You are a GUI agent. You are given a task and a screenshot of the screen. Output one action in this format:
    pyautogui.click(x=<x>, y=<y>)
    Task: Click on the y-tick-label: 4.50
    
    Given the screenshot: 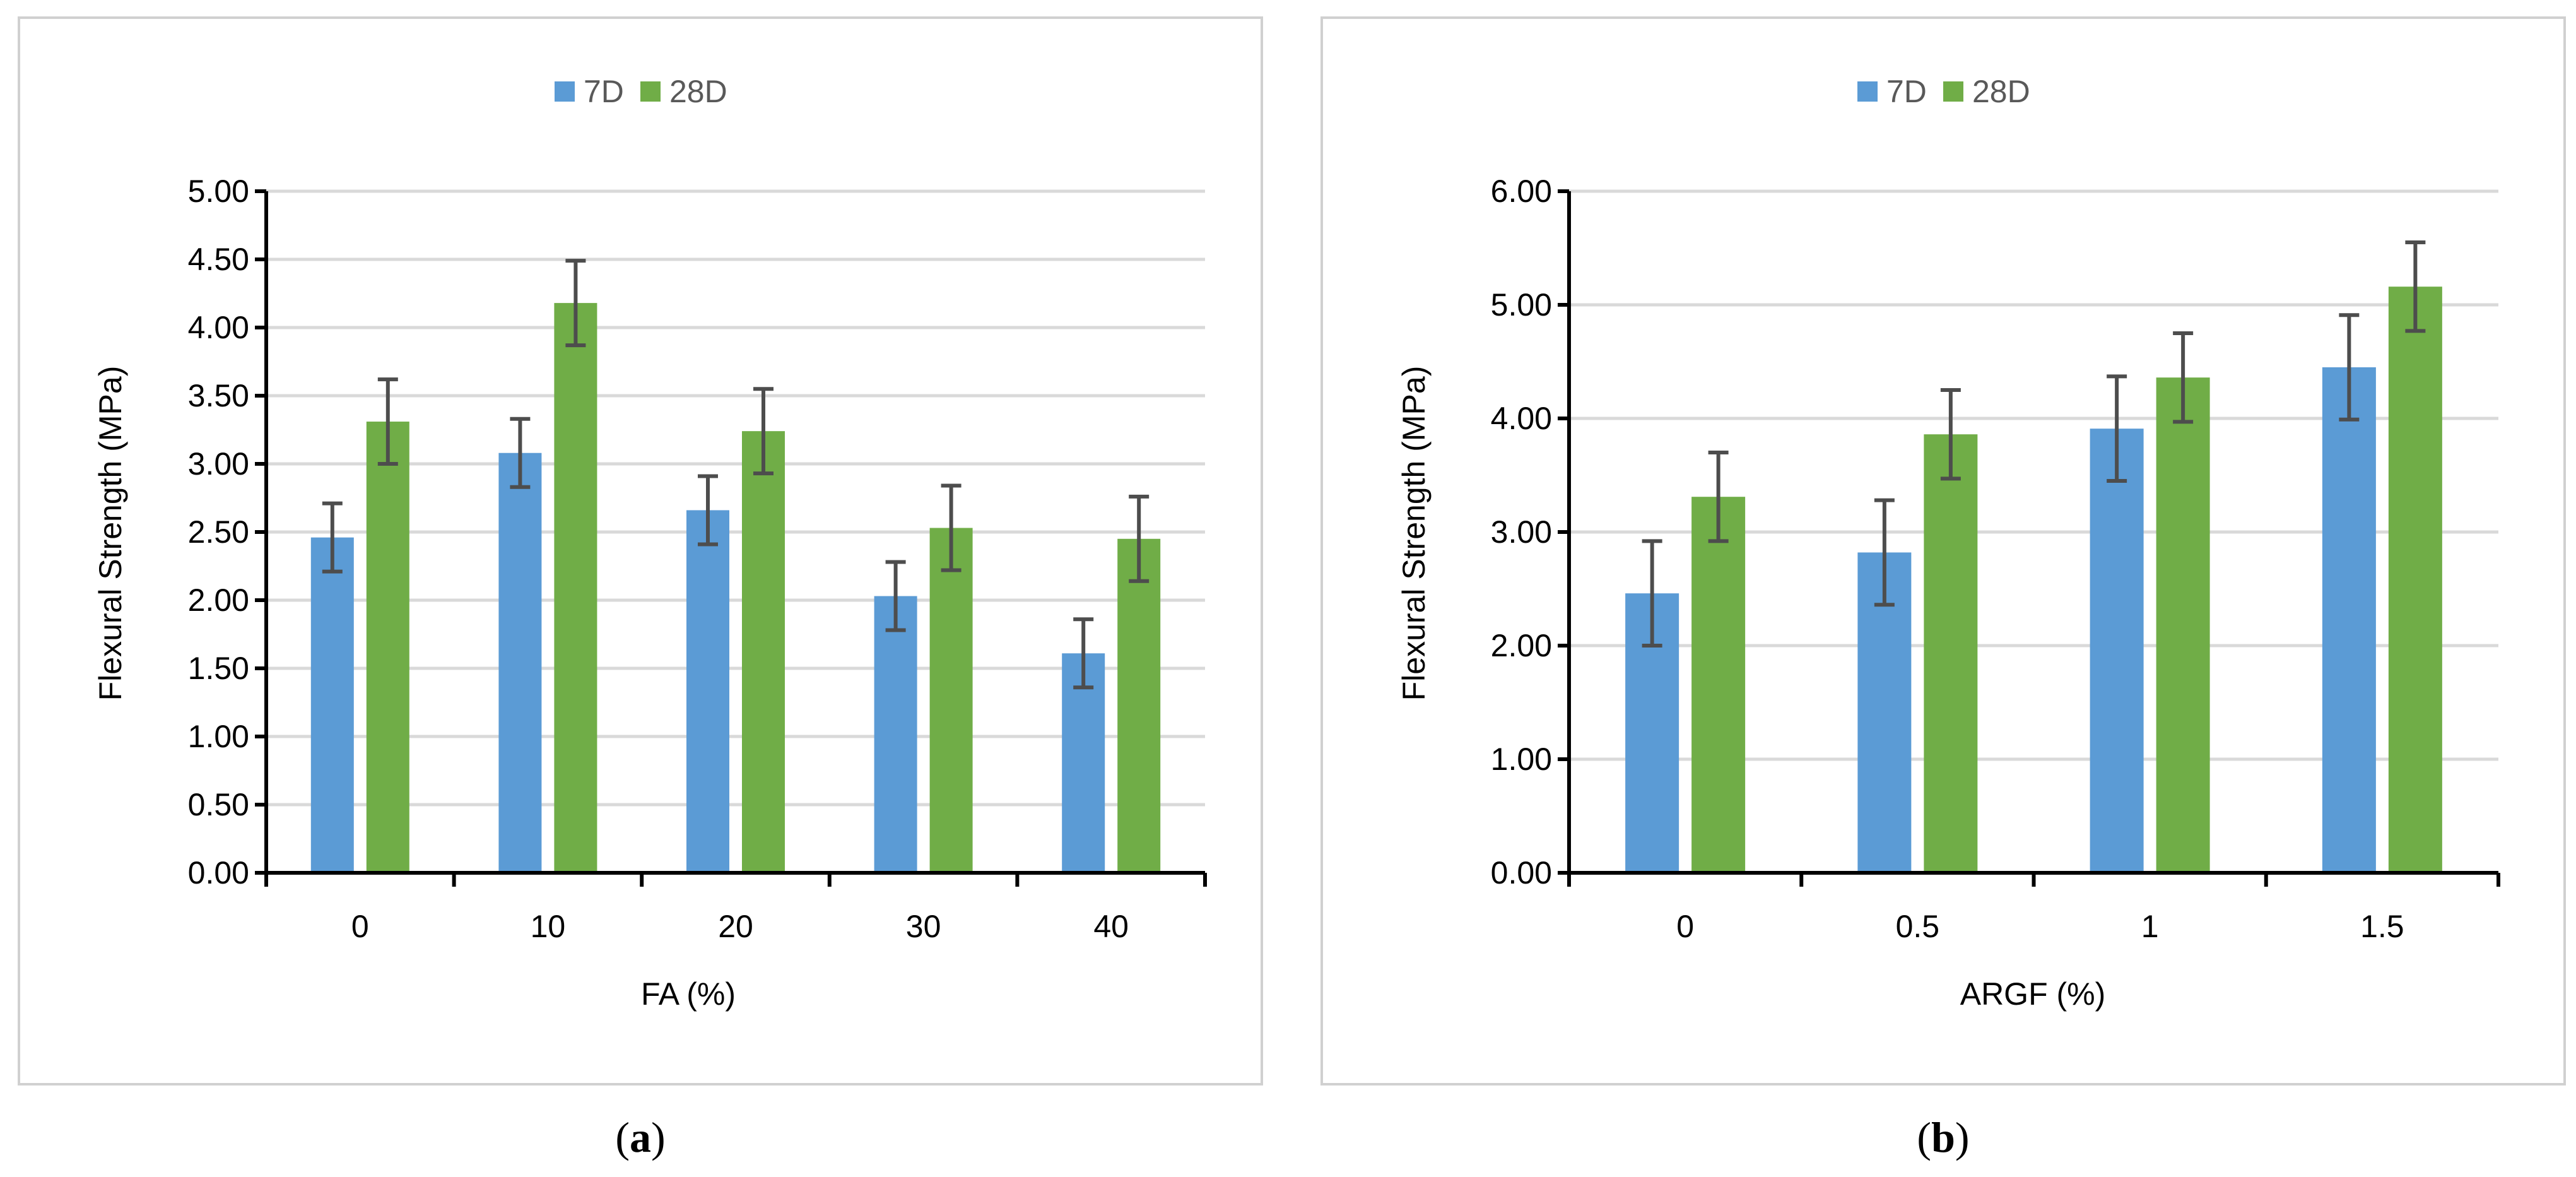 What is the action you would take?
    pyautogui.click(x=218, y=259)
    